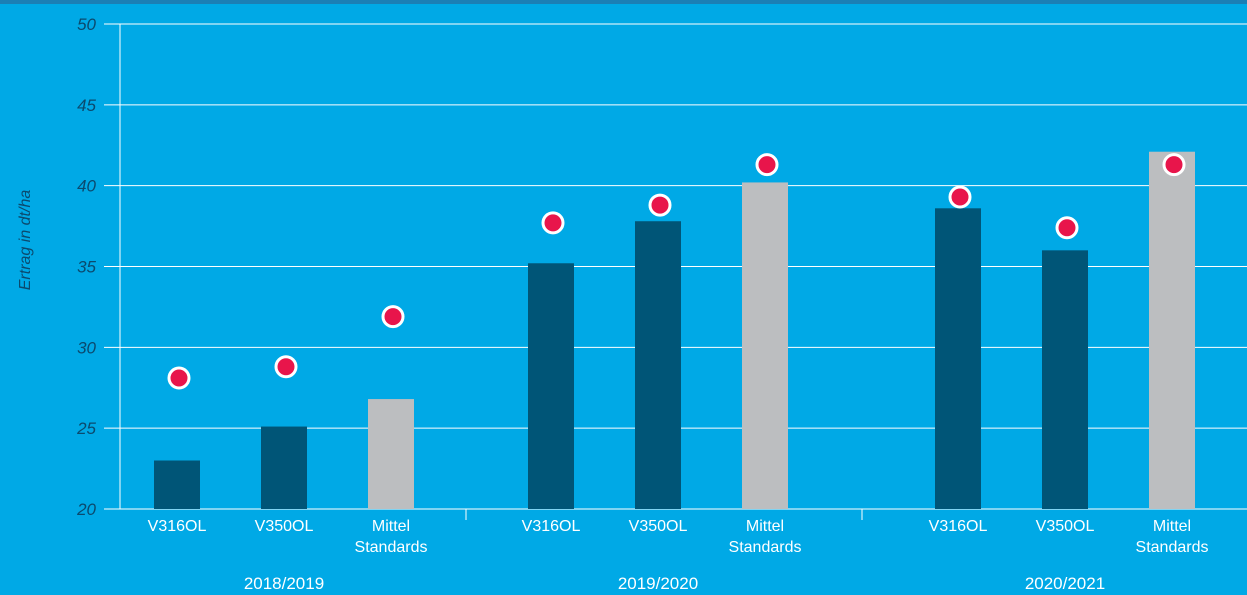 This screenshot has height=595, width=1247. I want to click on top-strip, so click(623, 2).